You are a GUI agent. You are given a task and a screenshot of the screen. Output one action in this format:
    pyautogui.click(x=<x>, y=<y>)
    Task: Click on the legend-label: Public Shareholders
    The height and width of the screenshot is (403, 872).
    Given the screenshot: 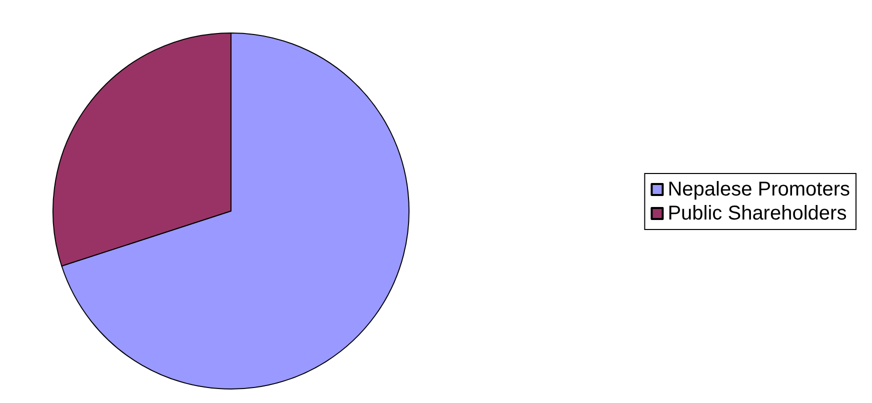 What is the action you would take?
    pyautogui.click(x=757, y=213)
    